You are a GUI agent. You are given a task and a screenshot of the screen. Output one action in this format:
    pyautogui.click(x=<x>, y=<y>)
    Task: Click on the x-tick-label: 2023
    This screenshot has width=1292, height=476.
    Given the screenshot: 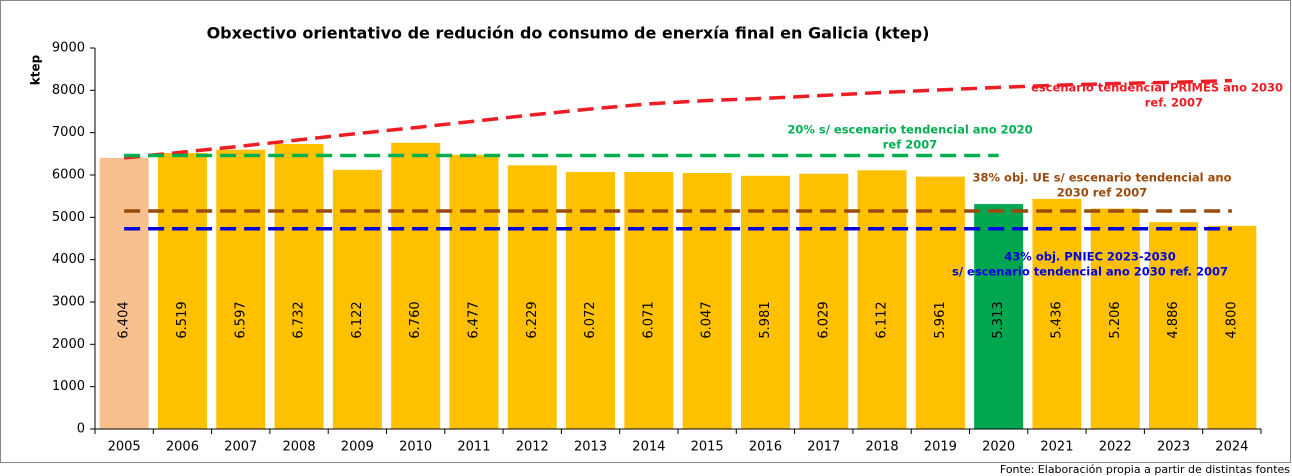 What is the action you would take?
    pyautogui.click(x=1173, y=447)
    